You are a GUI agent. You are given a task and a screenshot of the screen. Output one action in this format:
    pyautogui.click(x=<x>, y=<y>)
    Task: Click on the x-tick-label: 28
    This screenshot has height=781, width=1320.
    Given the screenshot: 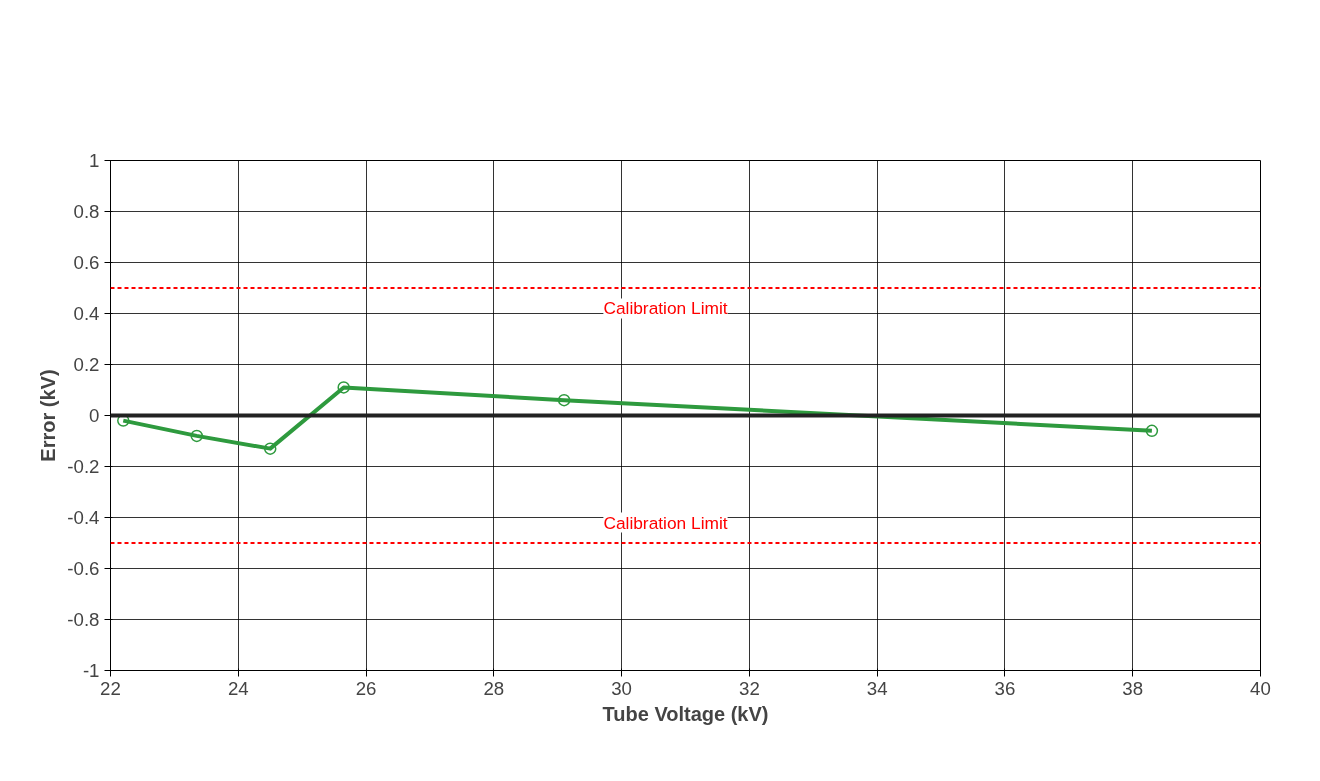 What is the action you would take?
    pyautogui.click(x=494, y=688)
    